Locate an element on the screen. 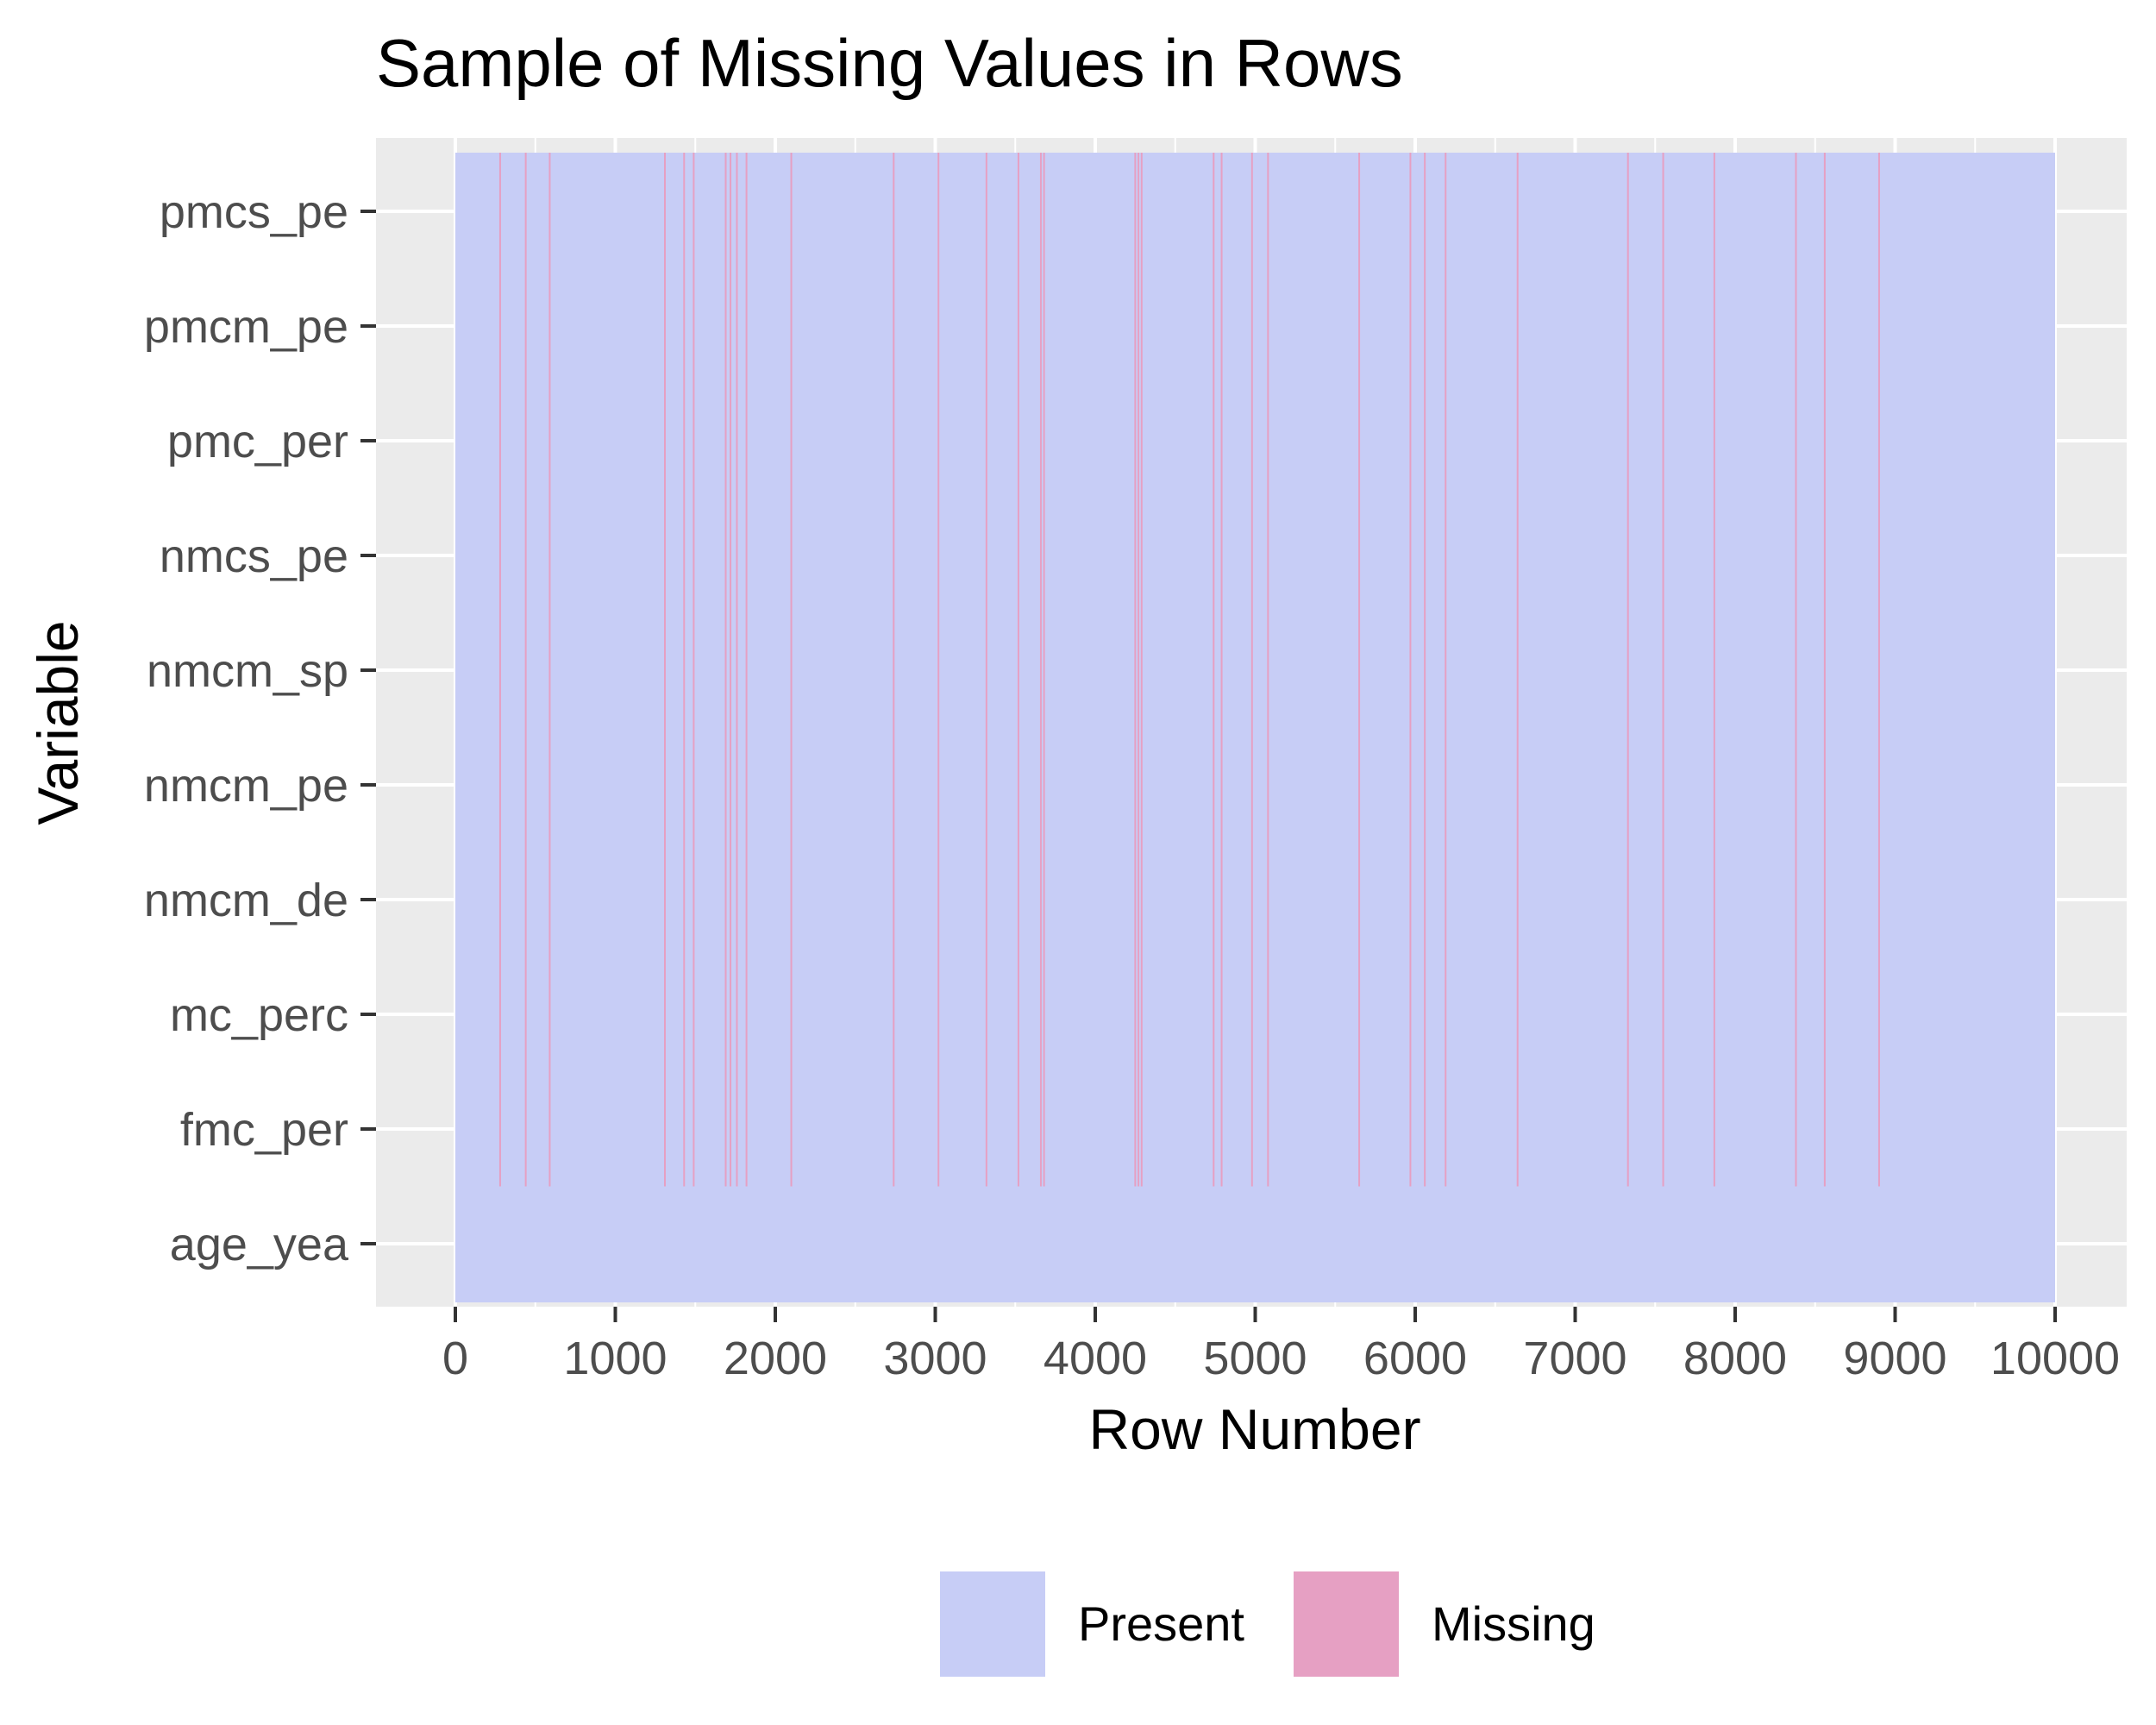 The image size is (2156, 1725). y-tick-label: nmcm_de is located at coordinates (246, 900).